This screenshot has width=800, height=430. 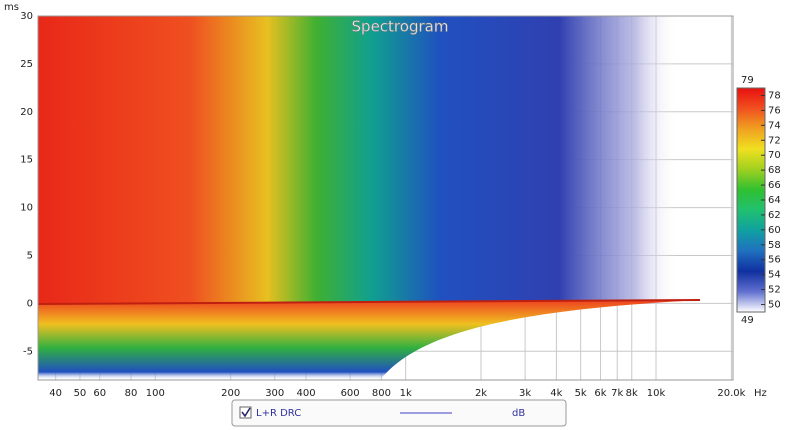 I want to click on x-tick-label: 200, so click(x=230, y=393).